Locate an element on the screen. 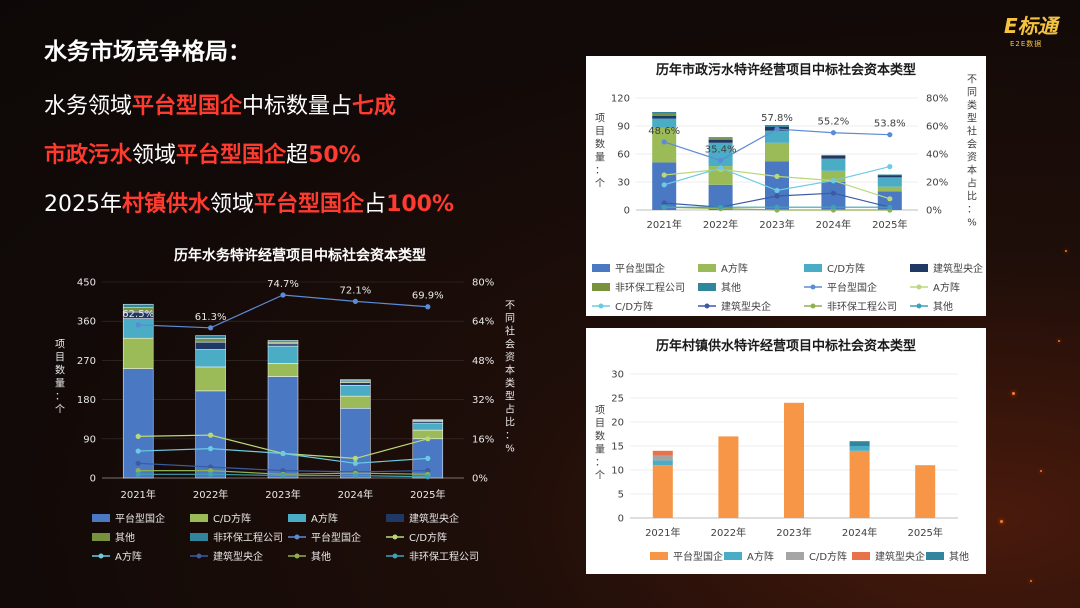 The height and width of the screenshot is (608, 1080). y2-tick-label: 32% is located at coordinates (483, 400).